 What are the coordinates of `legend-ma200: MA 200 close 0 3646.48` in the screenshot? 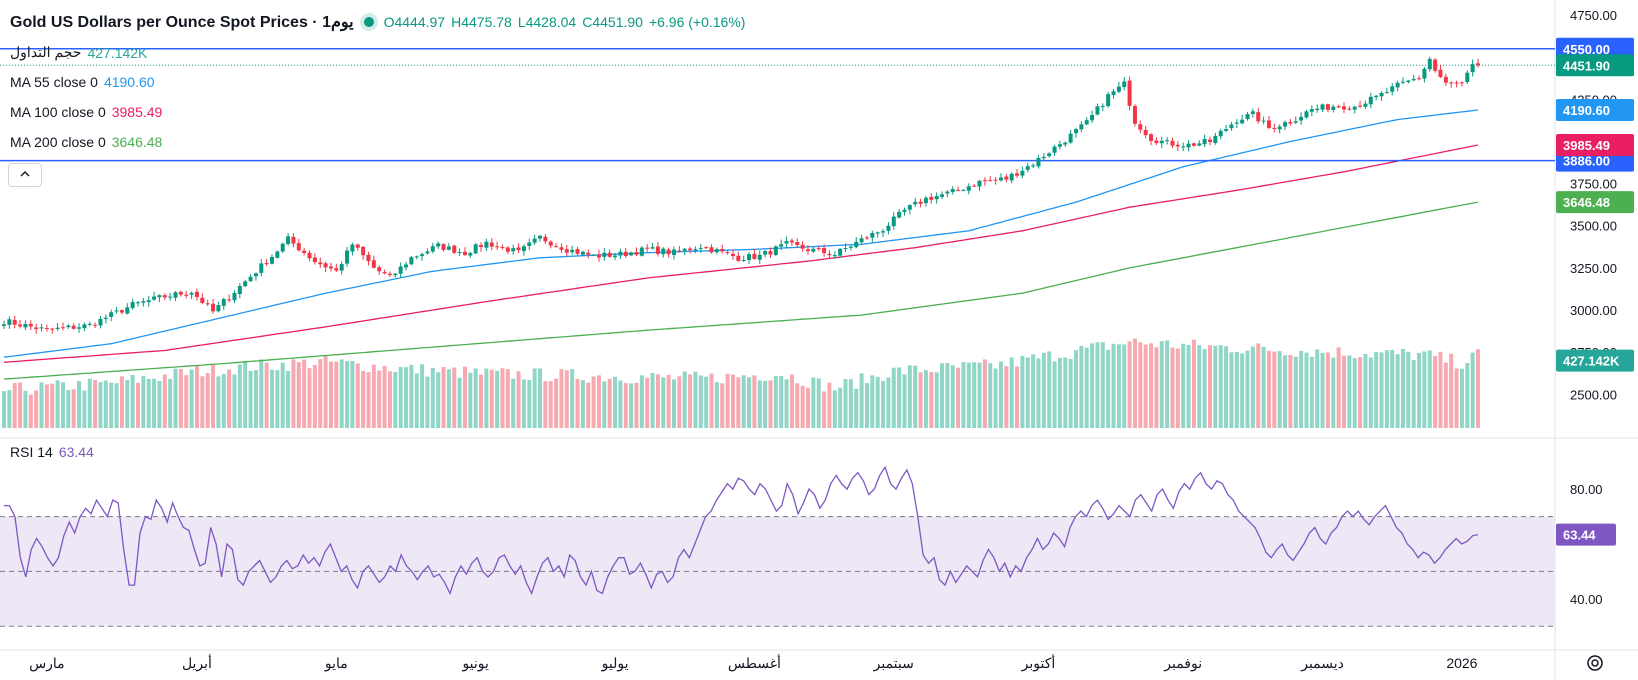 It's located at (86, 142).